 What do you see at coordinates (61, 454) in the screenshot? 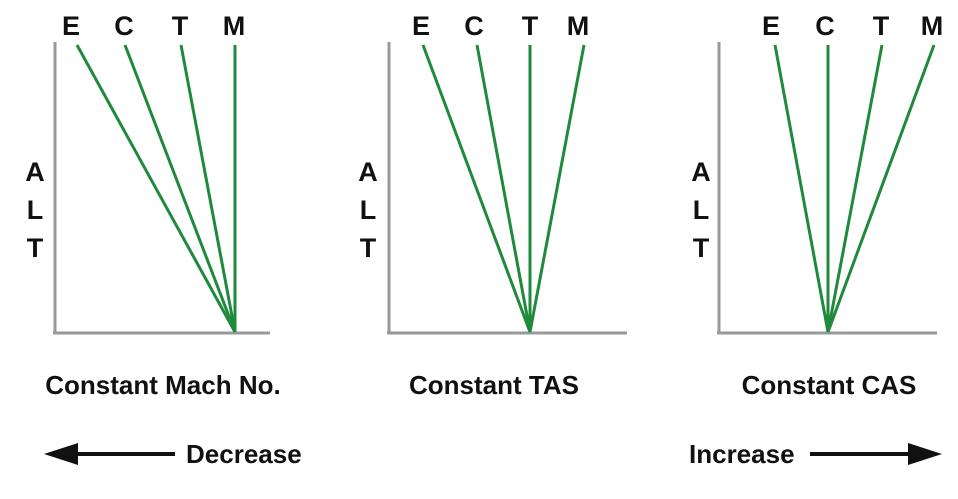
I see `left-arrow-head-icon` at bounding box center [61, 454].